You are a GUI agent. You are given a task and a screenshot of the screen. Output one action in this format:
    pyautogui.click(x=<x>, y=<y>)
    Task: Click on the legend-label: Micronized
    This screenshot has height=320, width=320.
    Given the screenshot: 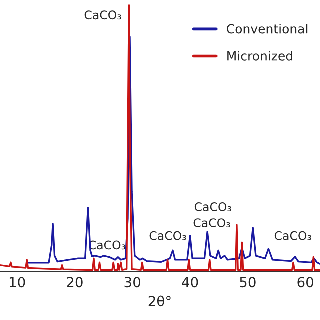 What is the action you would take?
    pyautogui.click(x=260, y=56)
    